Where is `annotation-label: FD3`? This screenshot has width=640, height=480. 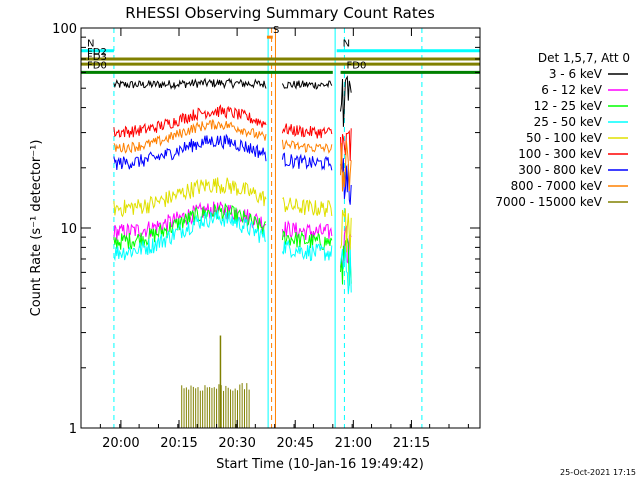
annotation-label: FD3 is located at coordinates (97, 57).